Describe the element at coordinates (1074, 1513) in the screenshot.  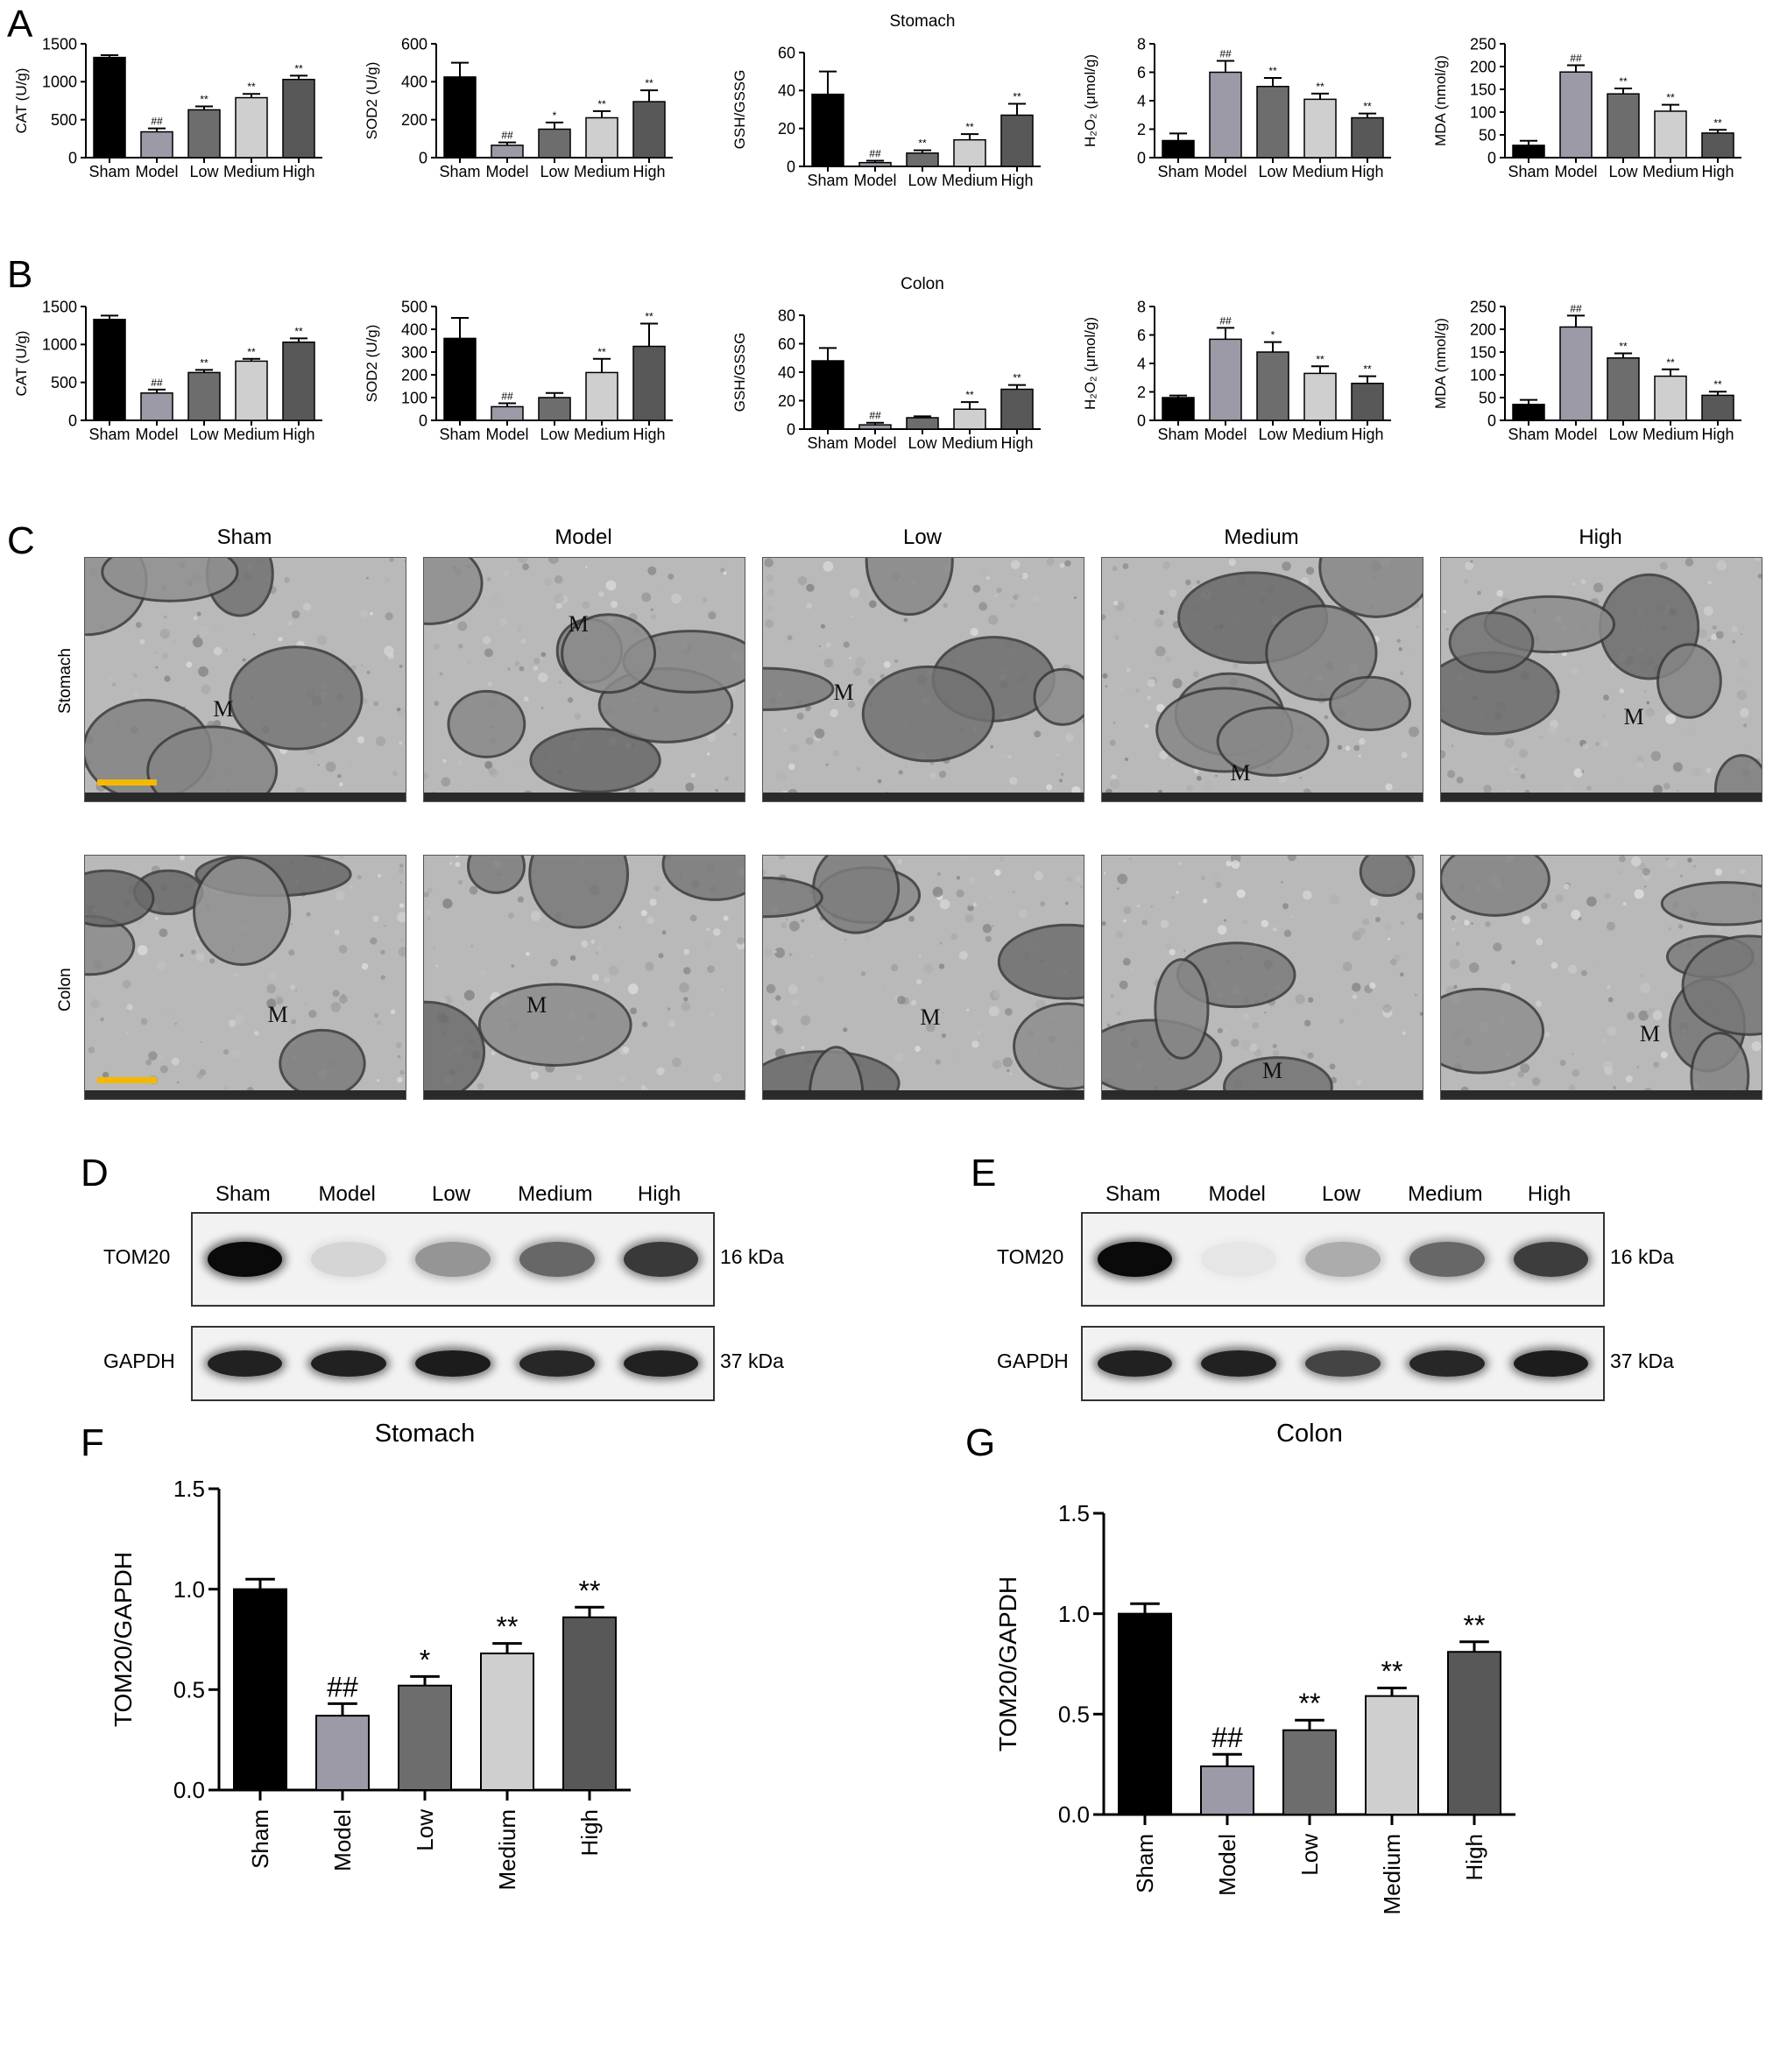
I see `y-tick-label: 1.5` at that location.